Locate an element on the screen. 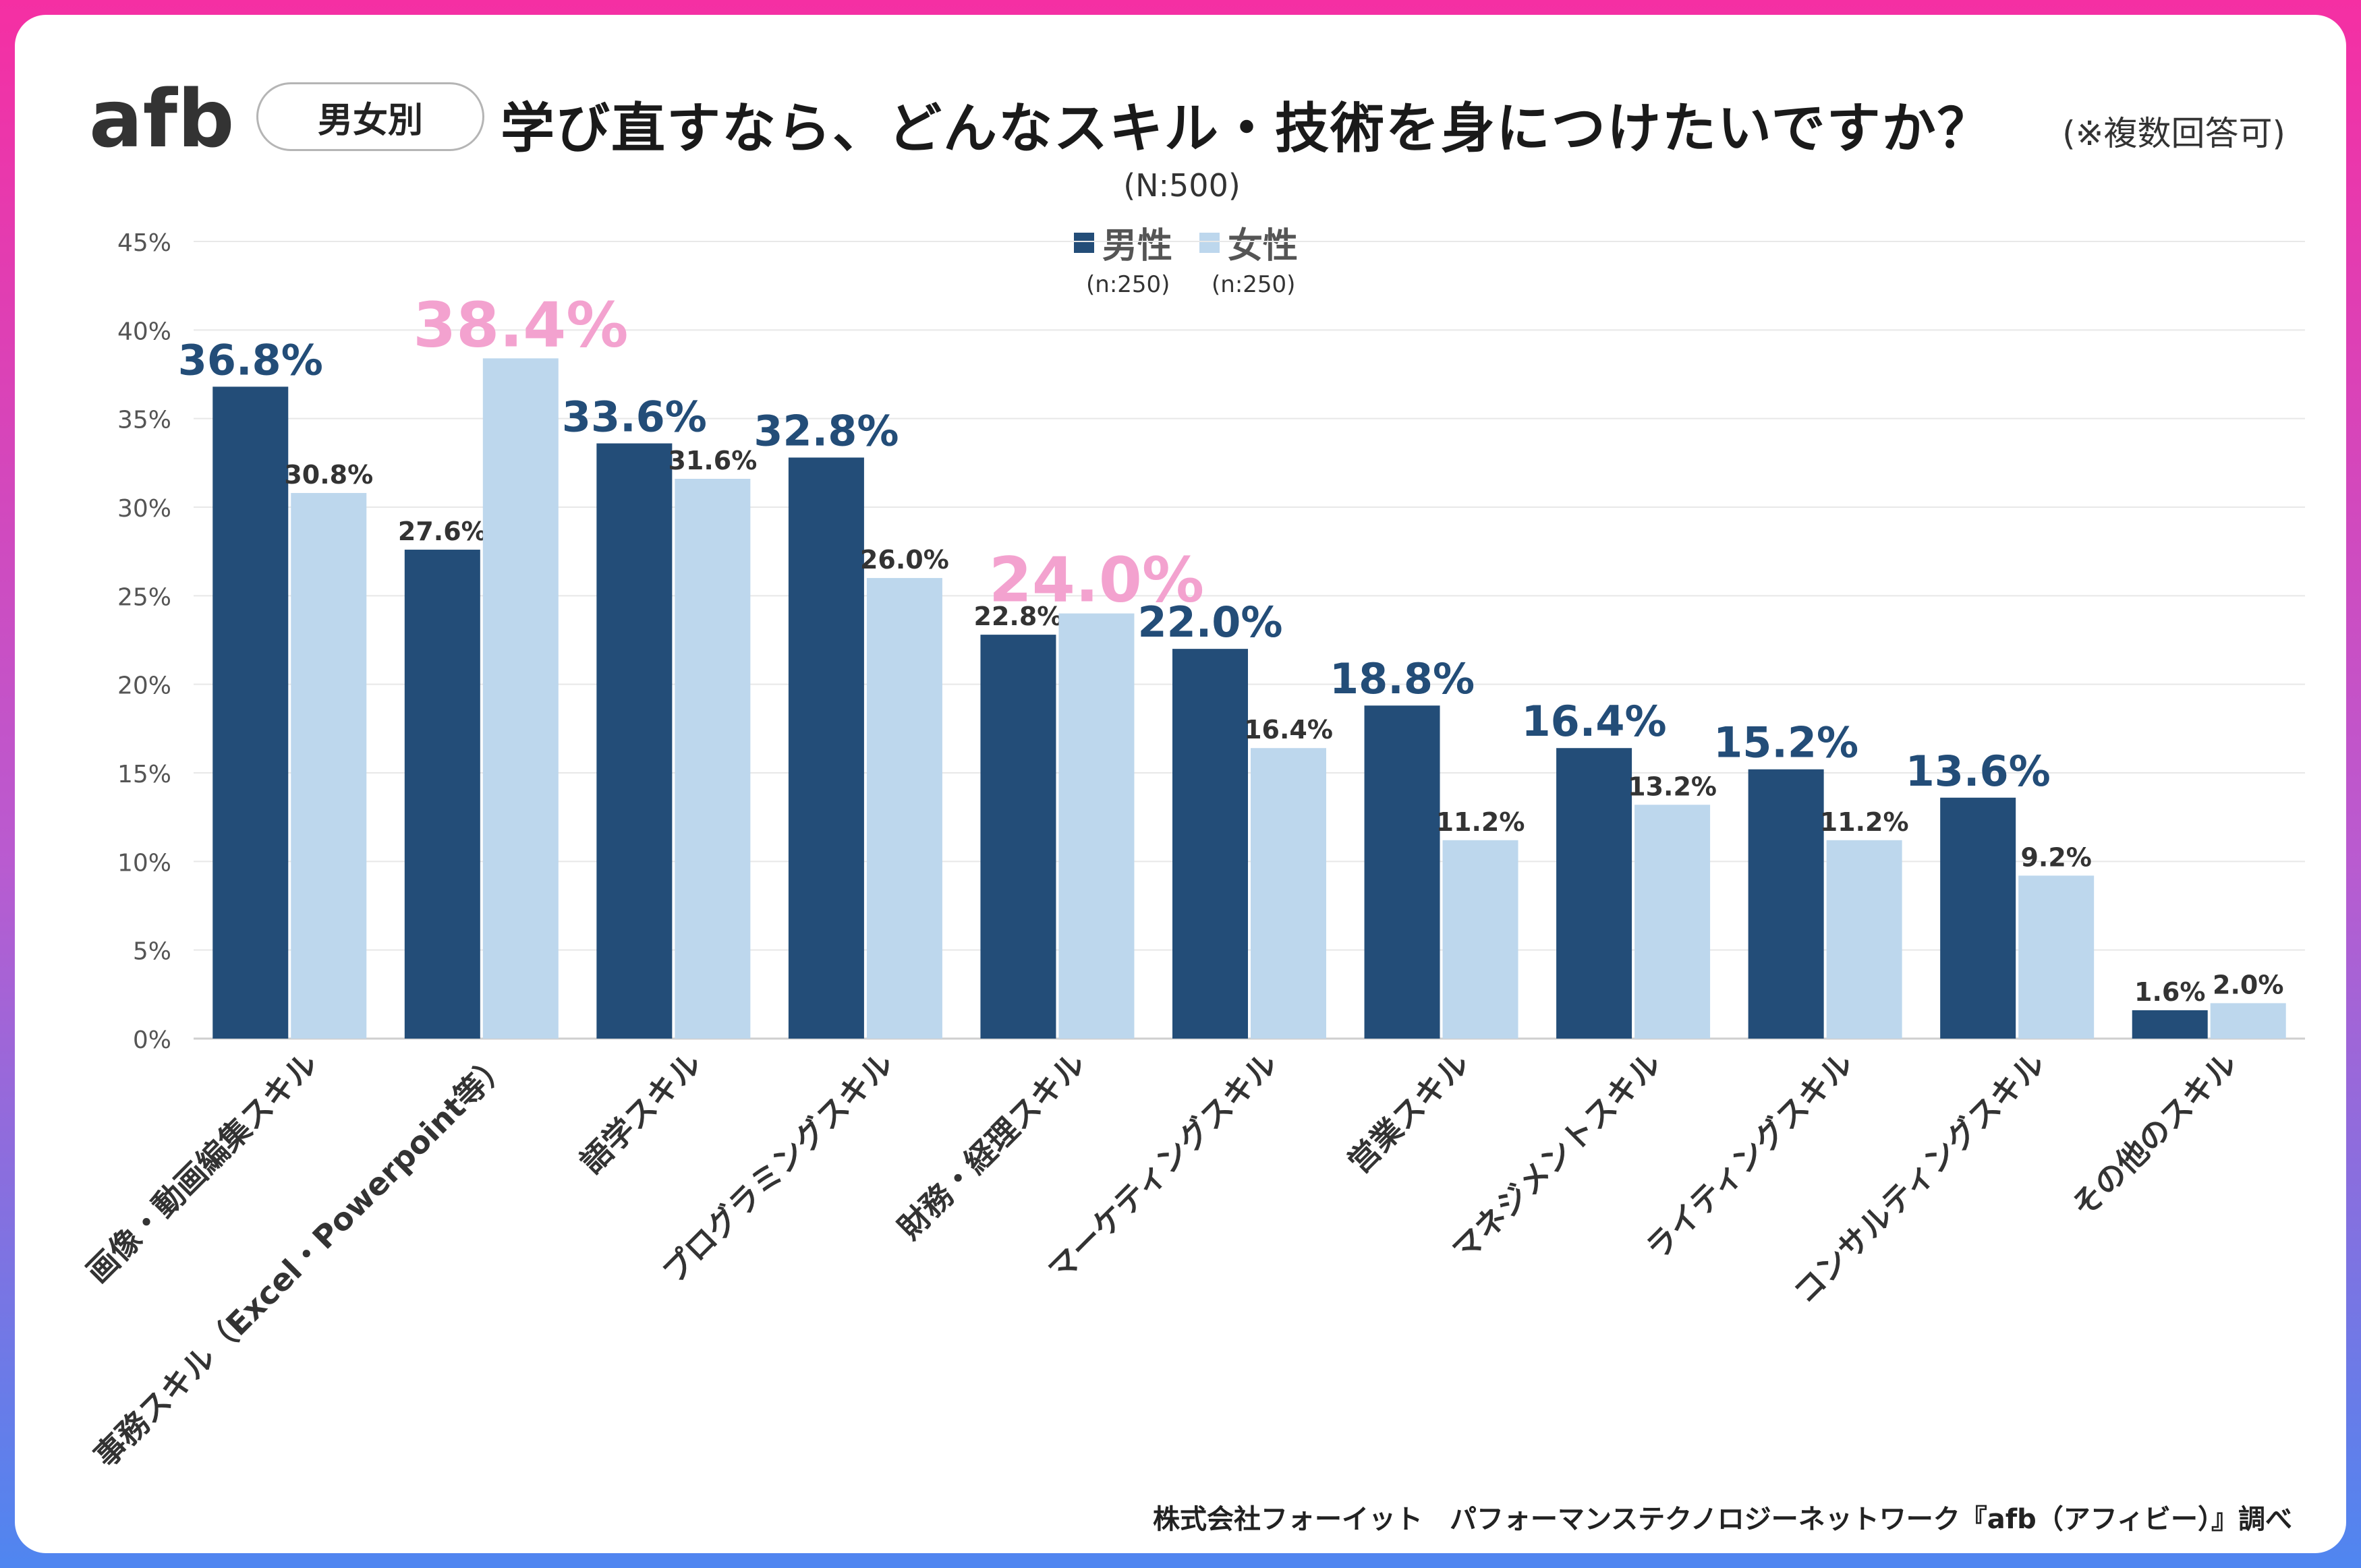 This screenshot has height=1568, width=2361. category-label: ライティングスキル is located at coordinates (1749, 1156).